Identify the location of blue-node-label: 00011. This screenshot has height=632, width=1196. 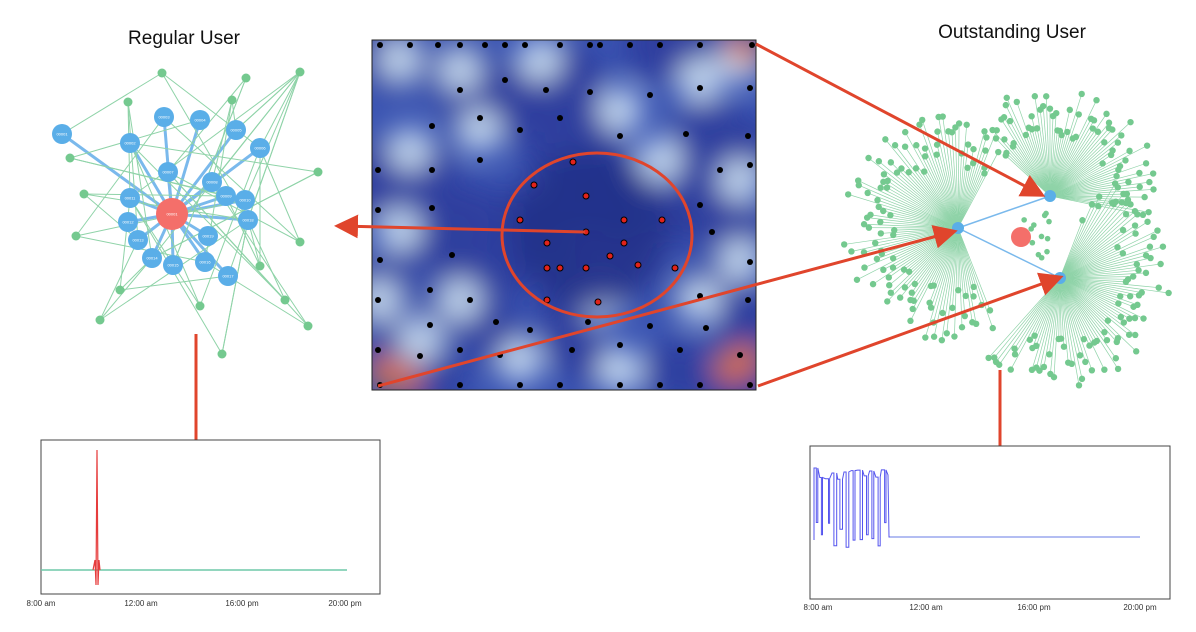
(131, 198).